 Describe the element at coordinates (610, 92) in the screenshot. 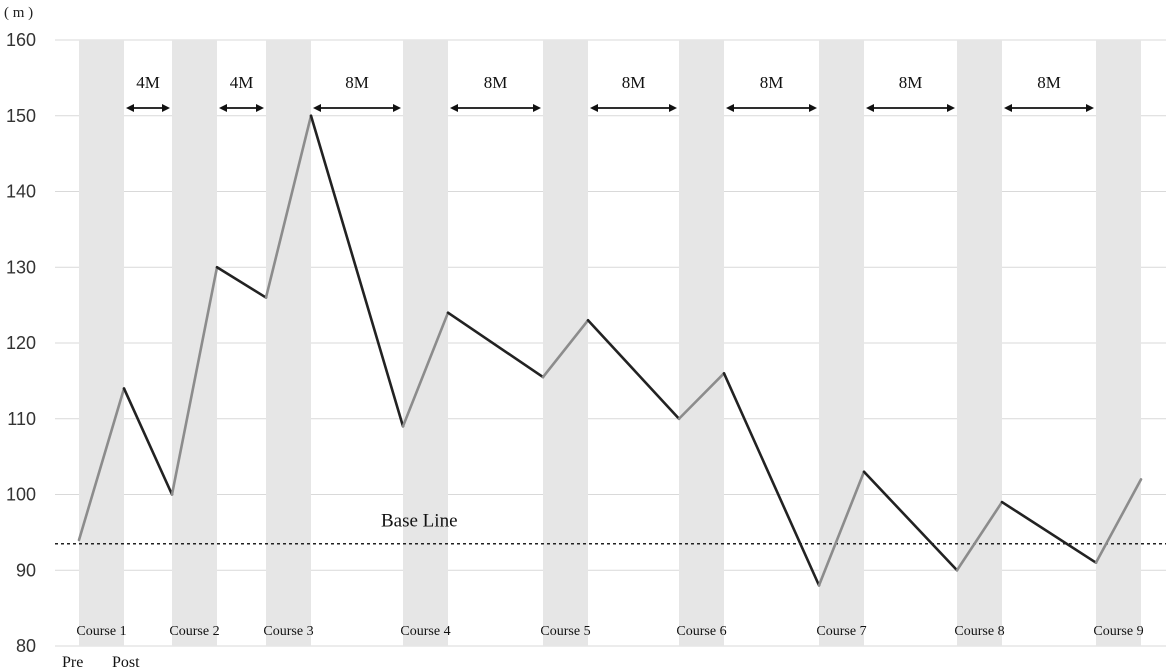

I see `interval-layer: 4M 4M 8M 8M 8M 8M 8M 8M` at that location.